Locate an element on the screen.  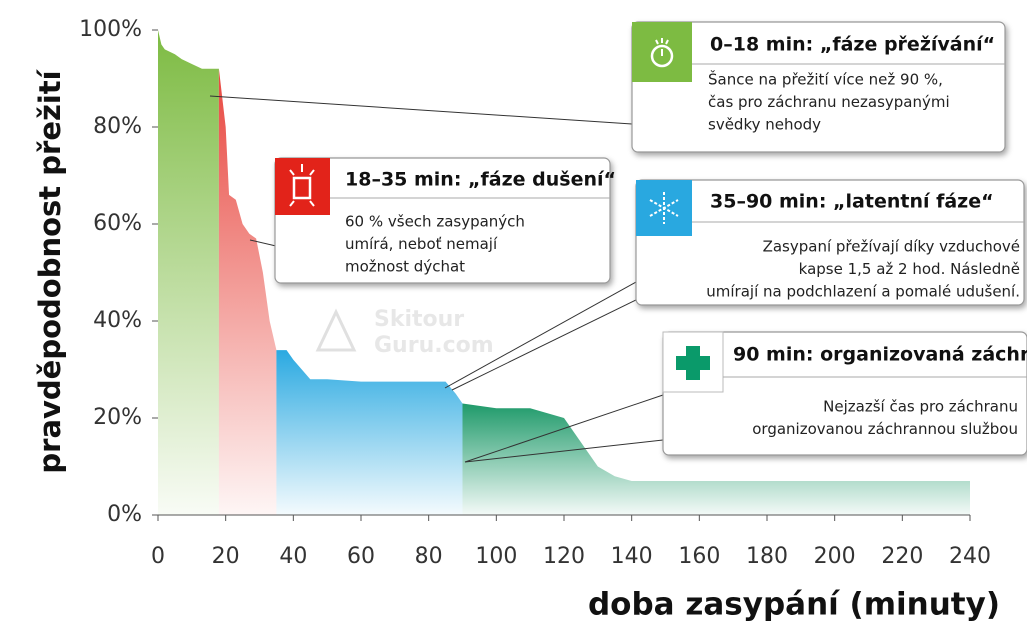
annotation-text: čas pro záchranu nezasypanými is located at coordinates (829, 102).